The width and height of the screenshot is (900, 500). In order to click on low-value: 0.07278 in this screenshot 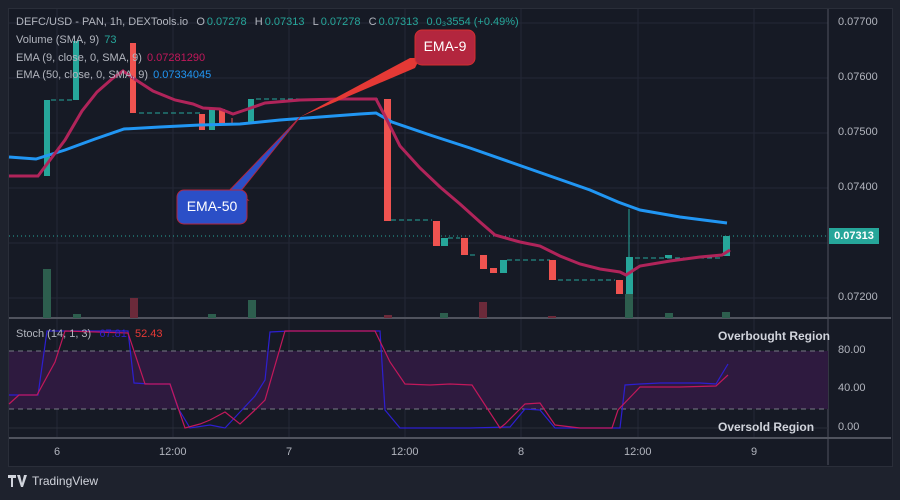, I will do `click(340, 22)`.